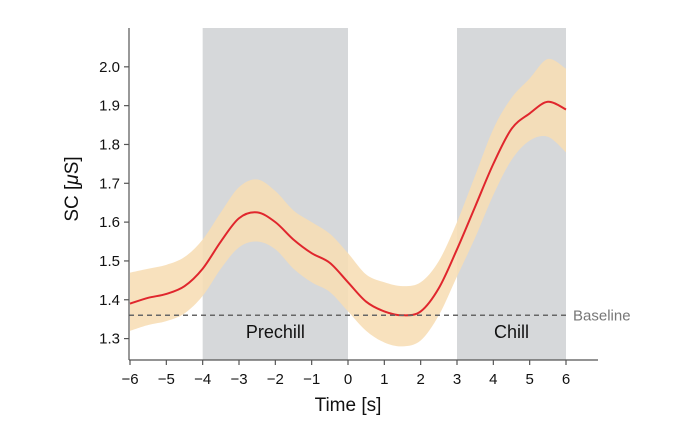  What do you see at coordinates (238, 379) in the screenshot?
I see `x-tick-label: −3` at bounding box center [238, 379].